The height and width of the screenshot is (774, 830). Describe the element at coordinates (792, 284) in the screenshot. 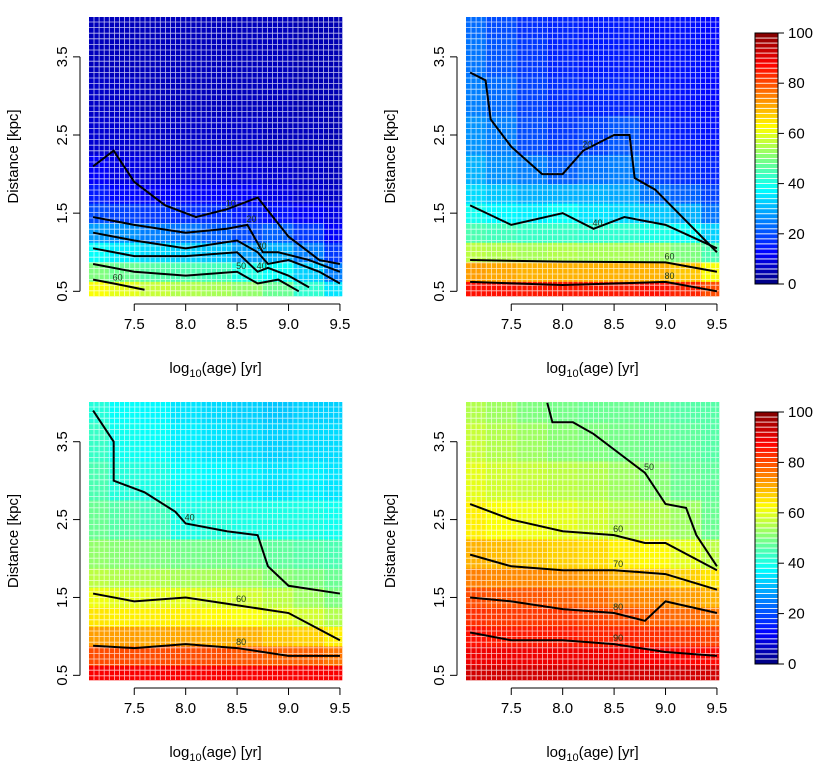

I see `colorbar-tick-label: 0` at that location.